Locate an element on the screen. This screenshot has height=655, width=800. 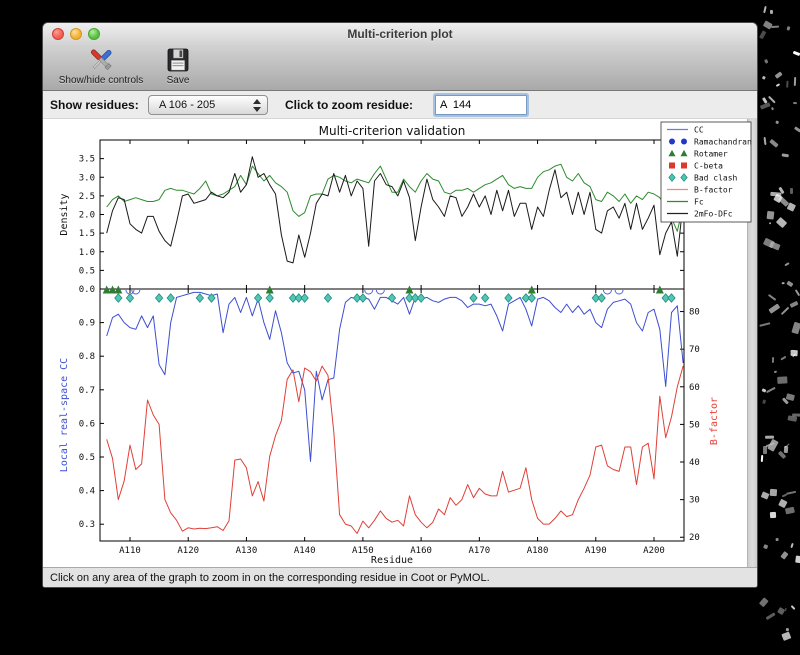
density-axis-label: Density is located at coordinates (64, 214).